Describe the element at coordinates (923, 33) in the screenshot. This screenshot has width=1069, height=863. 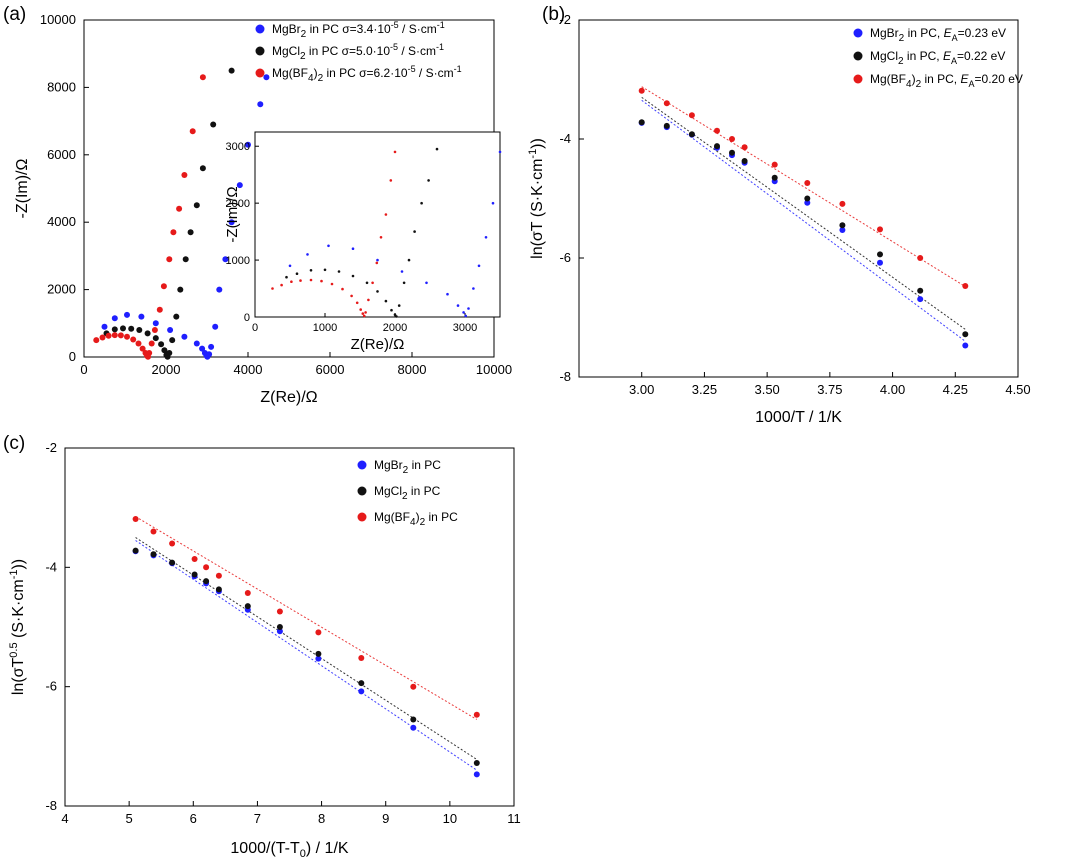
I see `text-span: in PC,` at that location.